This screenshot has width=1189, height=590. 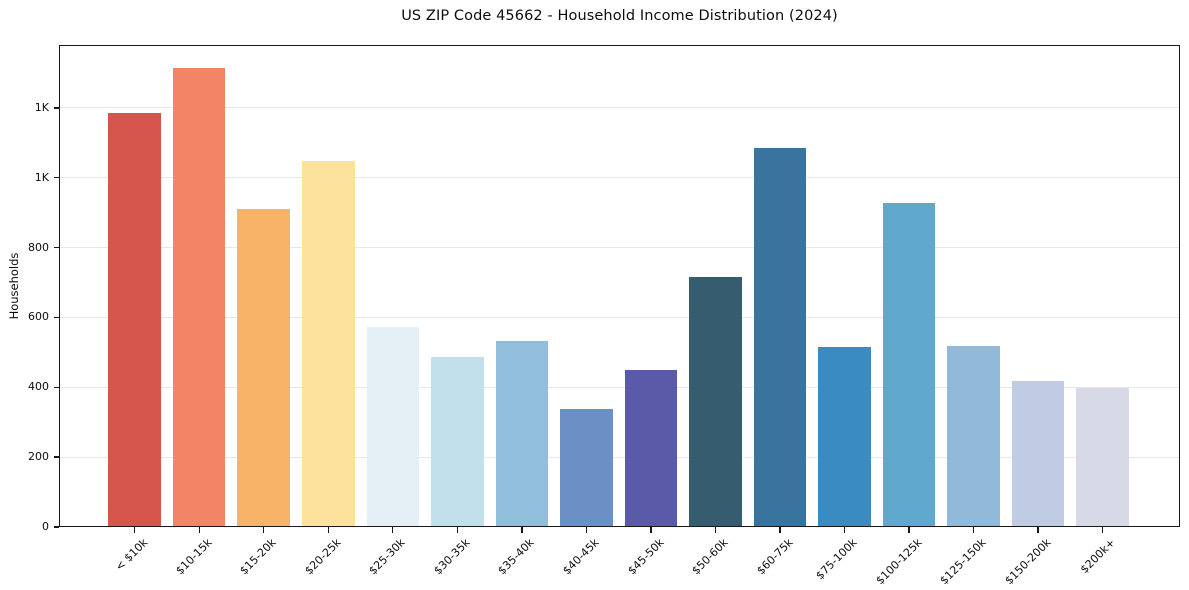 What do you see at coordinates (38, 387) in the screenshot?
I see `y-tick-label: 400` at bounding box center [38, 387].